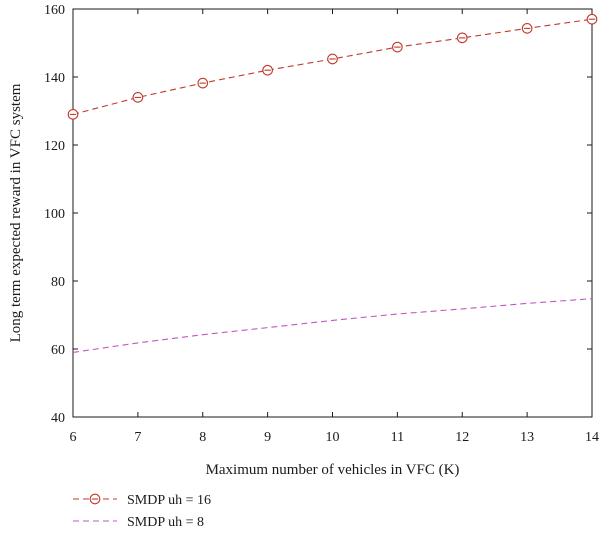 This screenshot has height=533, width=600. I want to click on y-tick-label-40: 40, so click(58, 418).